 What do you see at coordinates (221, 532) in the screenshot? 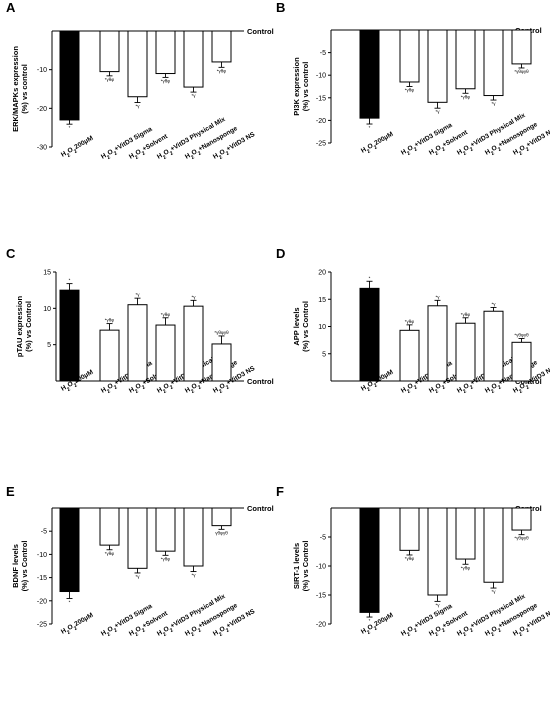
I see `significance-label: γθφγθ` at bounding box center [221, 532].